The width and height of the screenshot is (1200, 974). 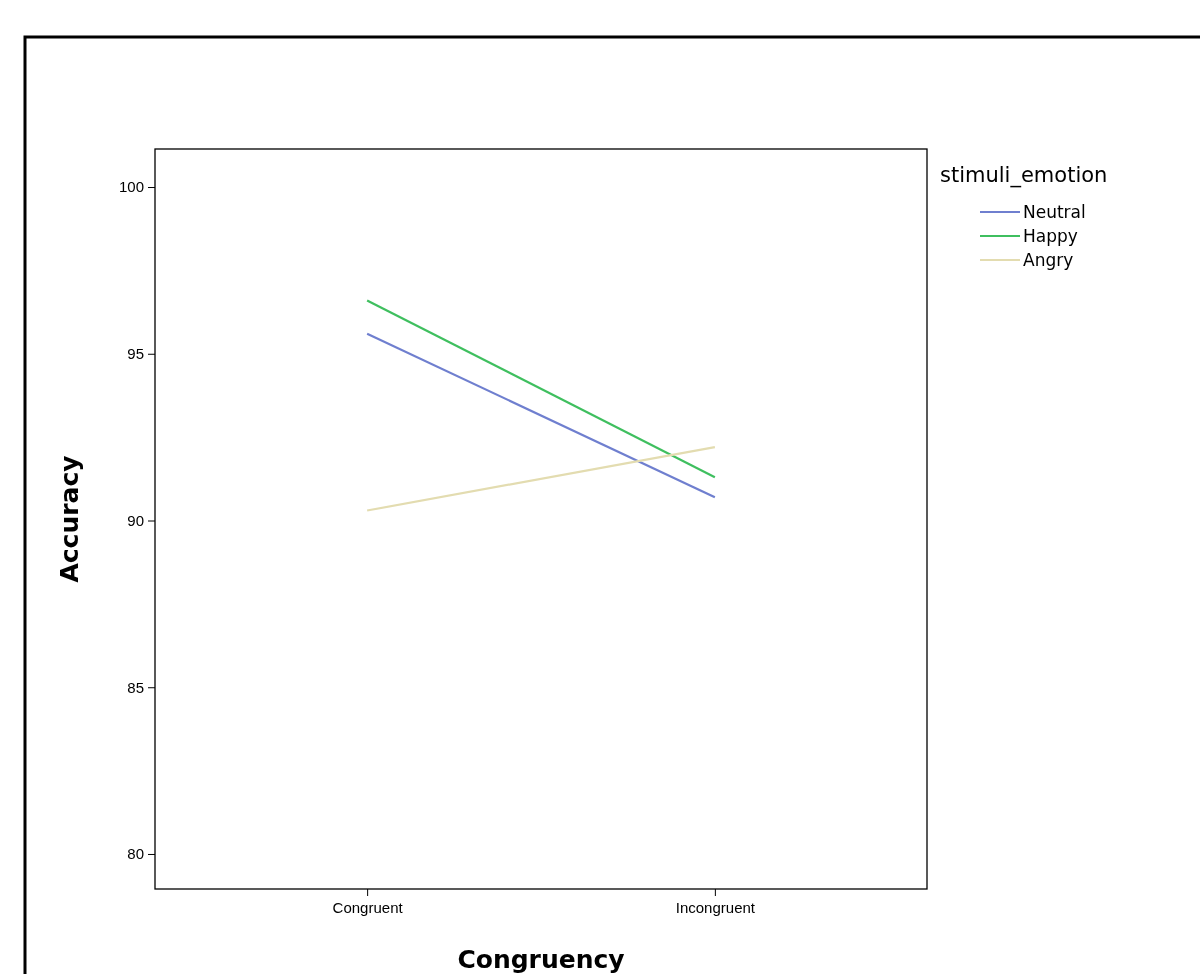 What do you see at coordinates (1054, 212) in the screenshot?
I see `legend-label: Neutral` at bounding box center [1054, 212].